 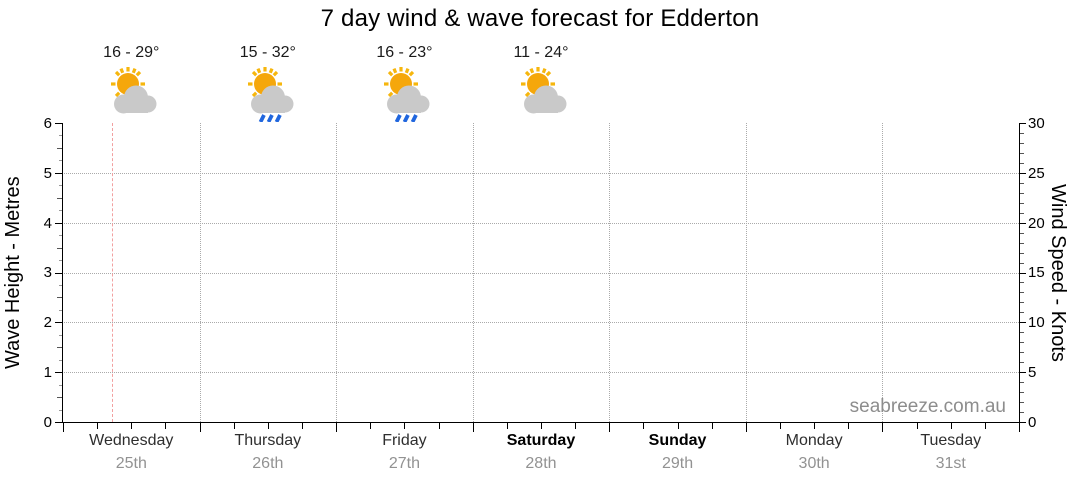 What do you see at coordinates (47, 173) in the screenshot?
I see `left-tick-label: 5` at bounding box center [47, 173].